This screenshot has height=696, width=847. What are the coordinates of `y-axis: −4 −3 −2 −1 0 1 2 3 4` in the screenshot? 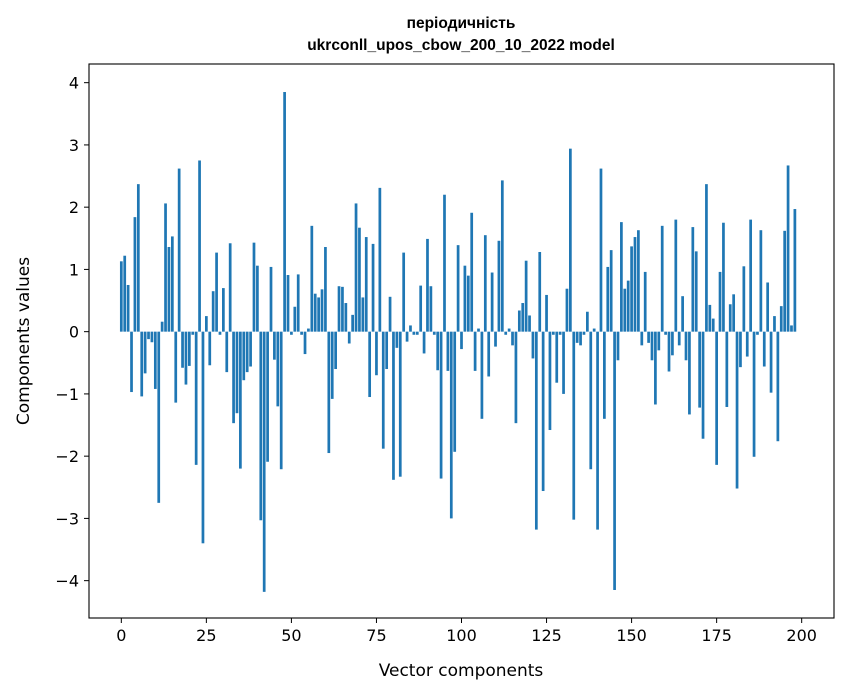 It's located at (72, 332).